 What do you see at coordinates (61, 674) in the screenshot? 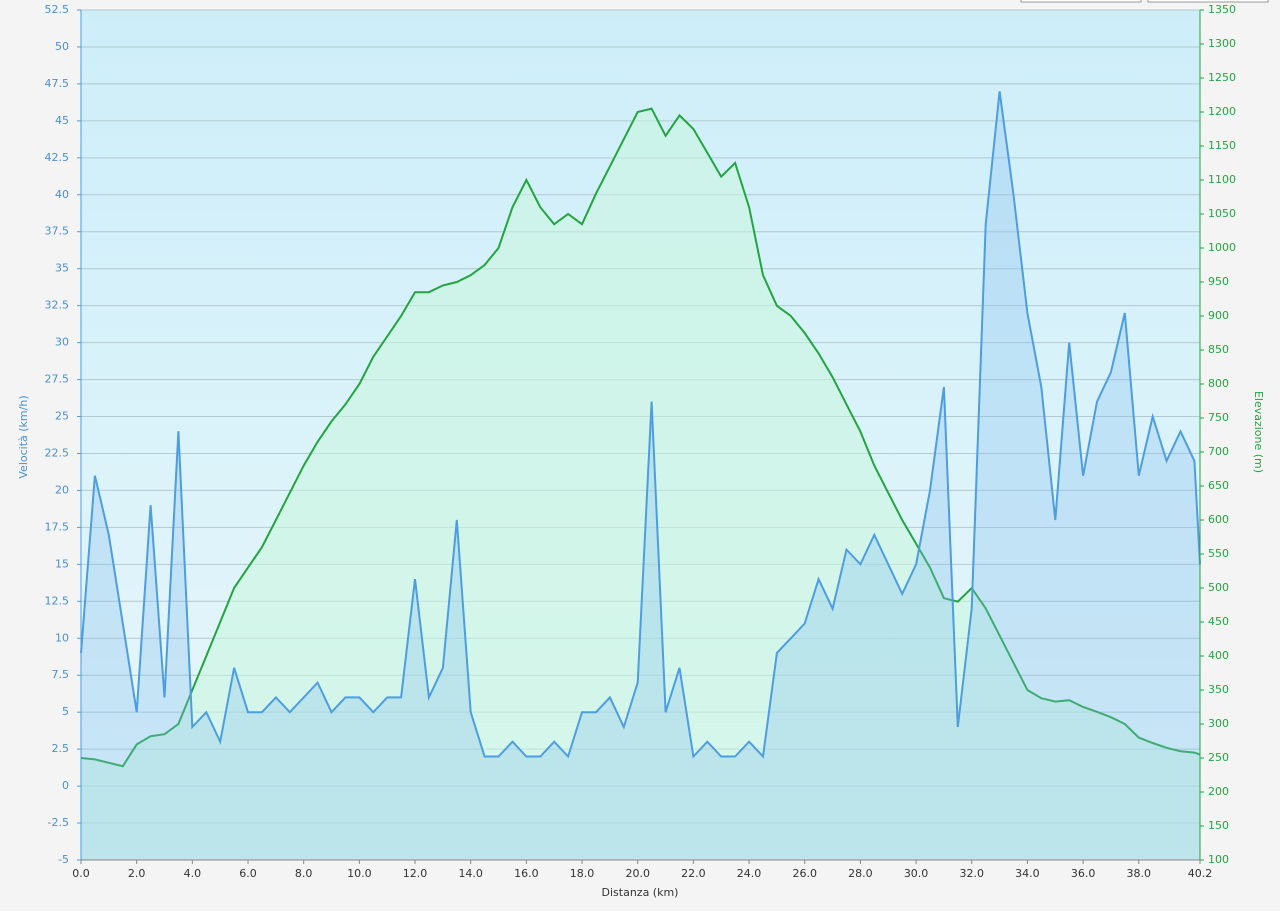
I see `y-tick-label: 7.5` at bounding box center [61, 674].